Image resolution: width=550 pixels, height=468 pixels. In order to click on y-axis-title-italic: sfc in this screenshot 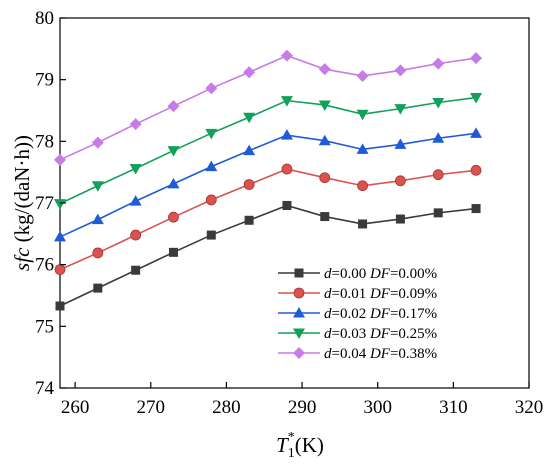, I will do `click(22, 259)`.